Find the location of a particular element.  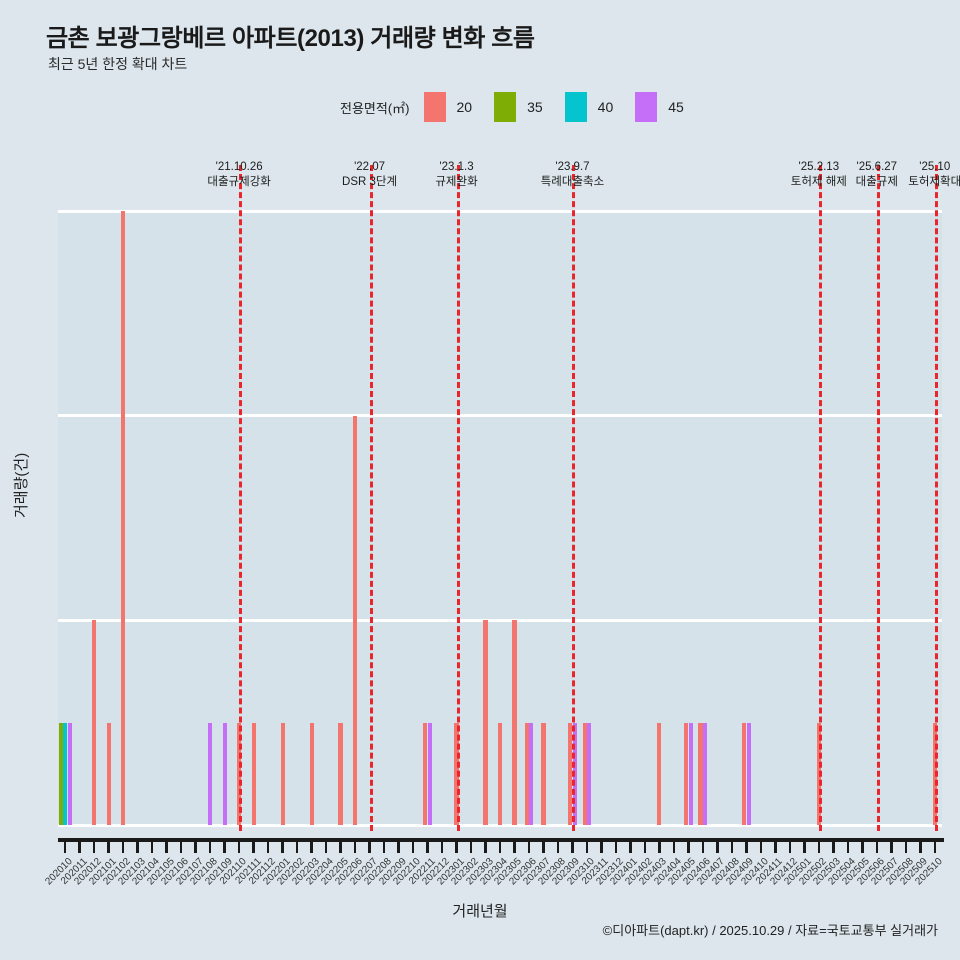

legend: 전용면적(㎡) 20 35 40 45 is located at coordinates (523, 107).